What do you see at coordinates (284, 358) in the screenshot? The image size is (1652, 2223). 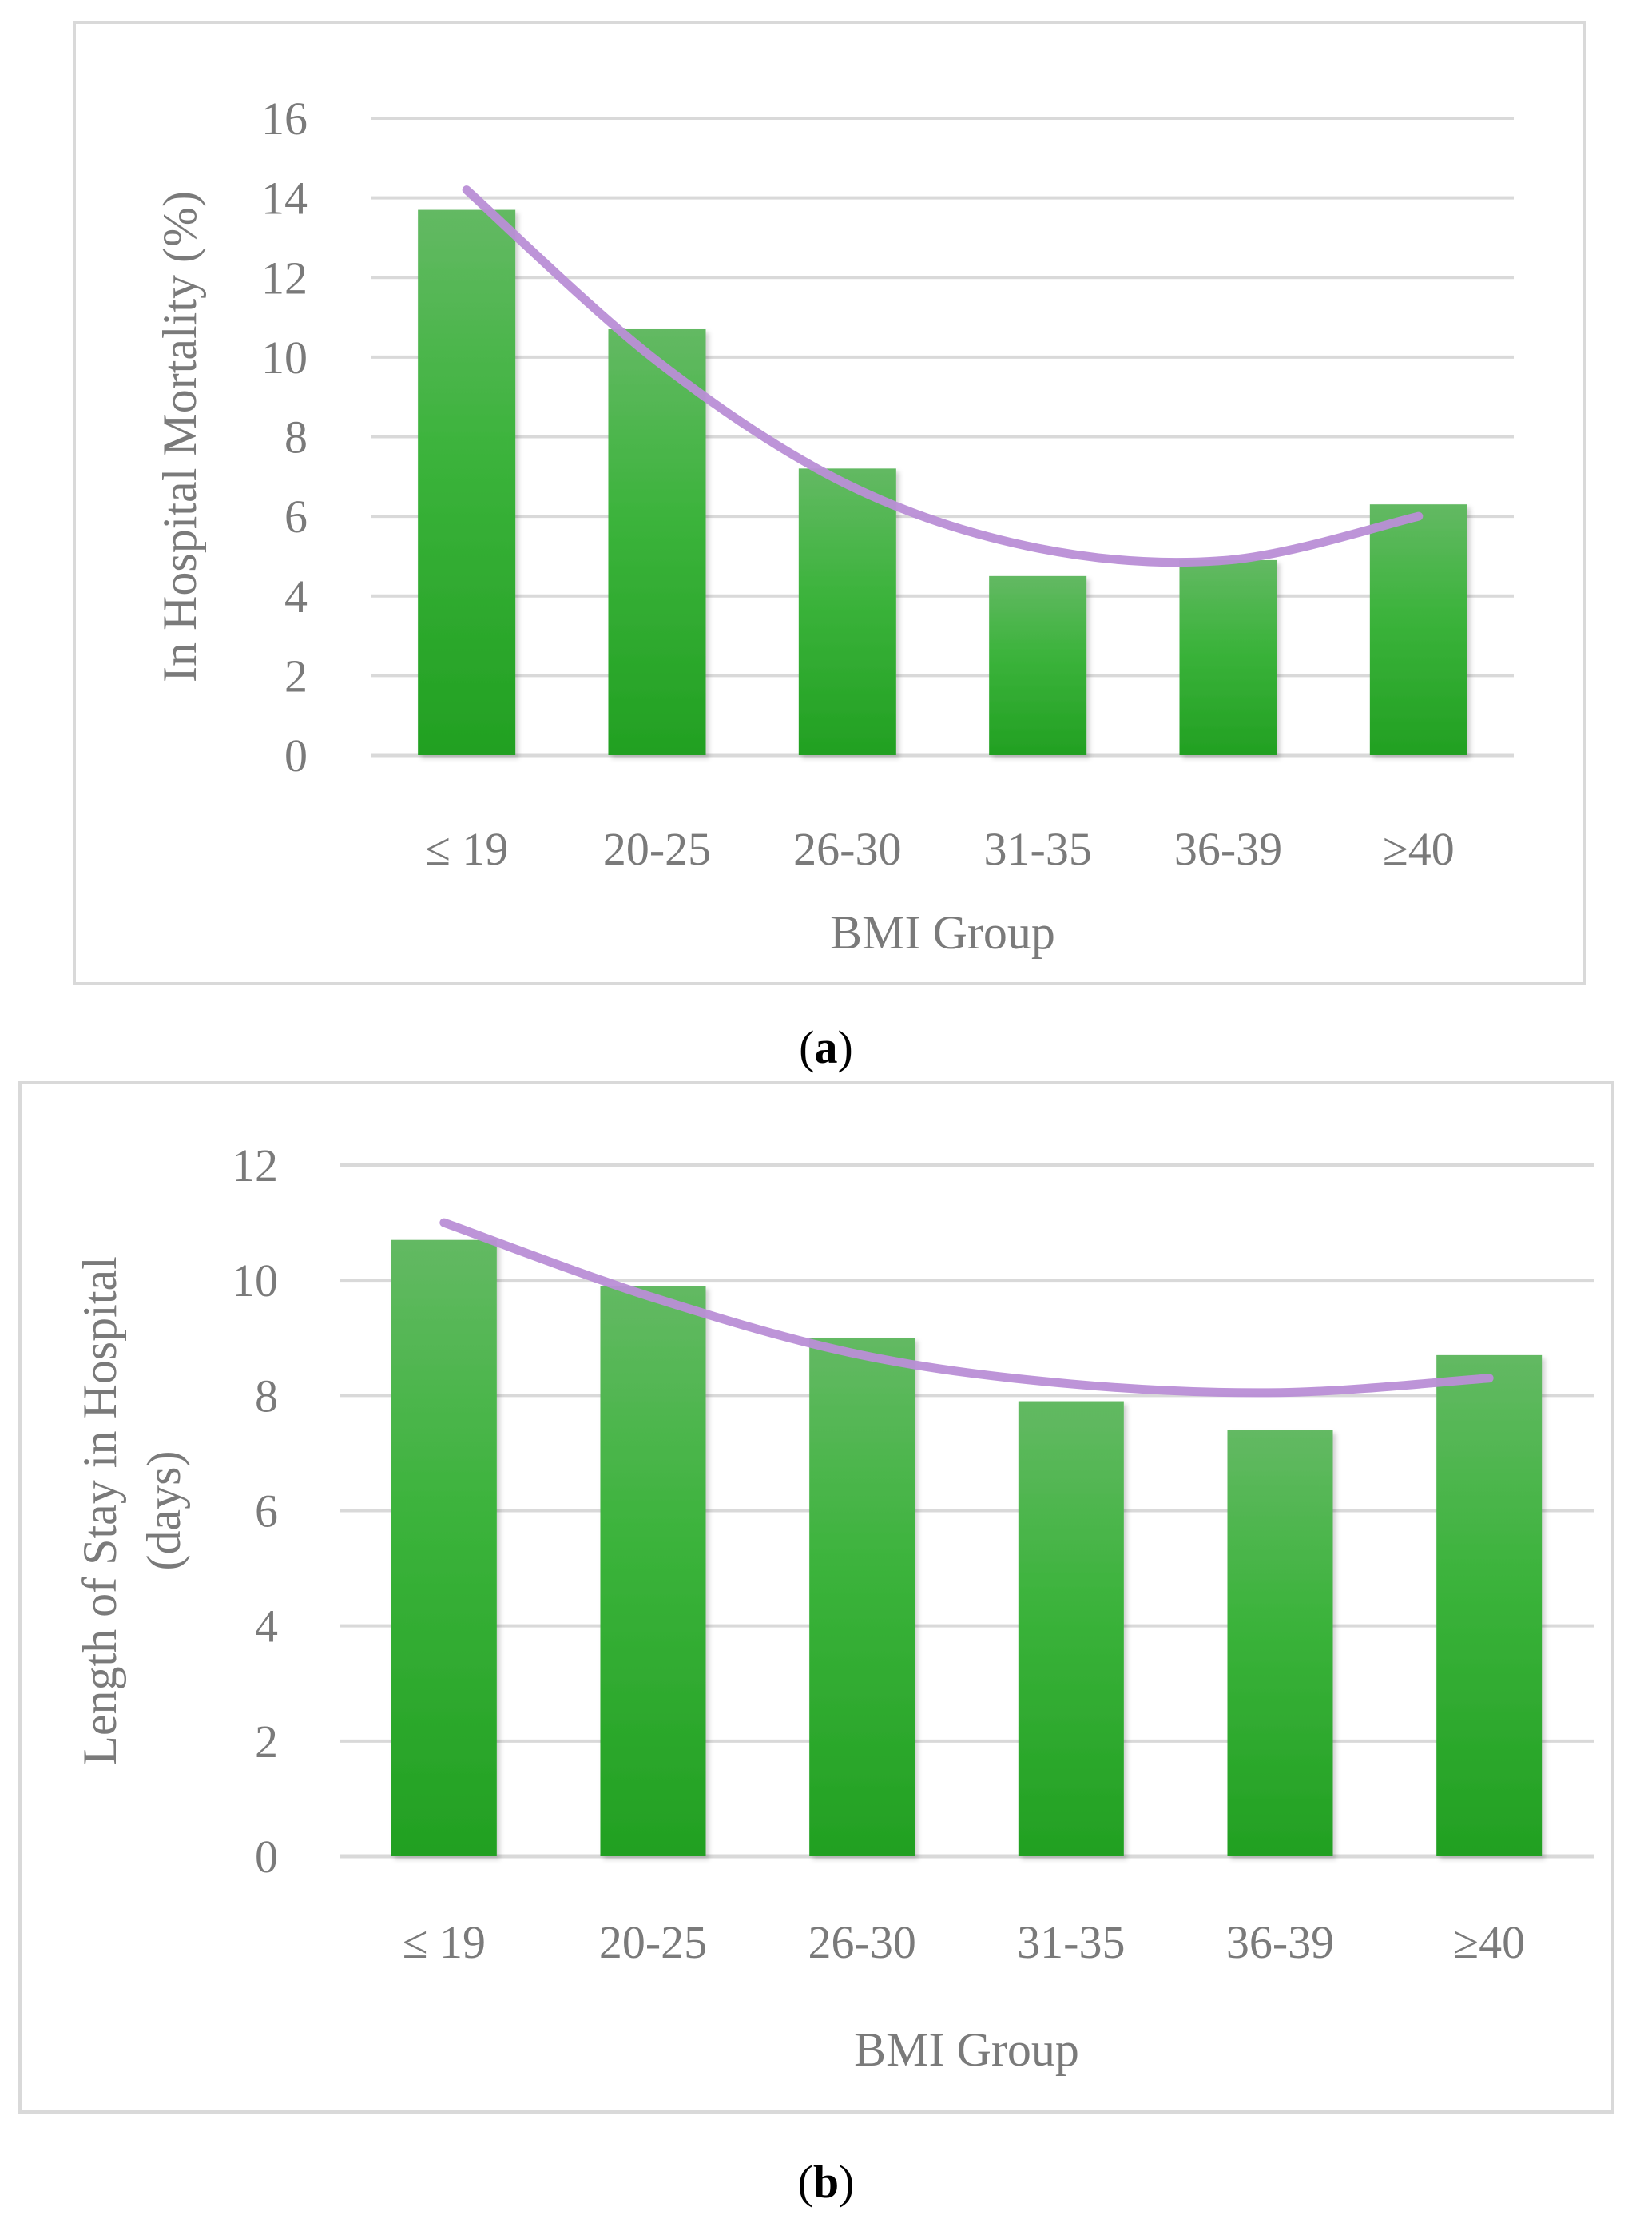 I see `y-tick-label-a: 10` at bounding box center [284, 358].